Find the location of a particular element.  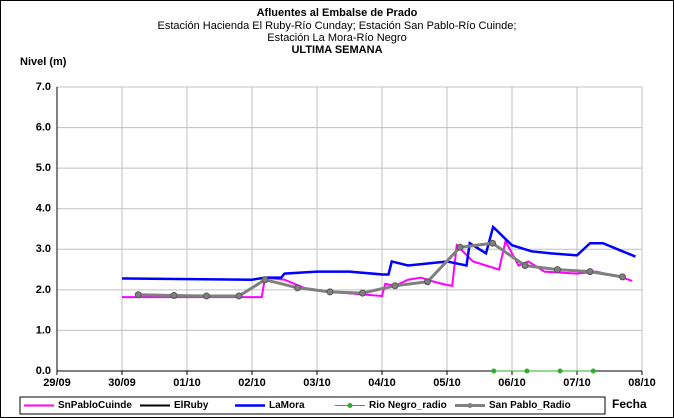

legend-box is located at coordinates (312, 405).